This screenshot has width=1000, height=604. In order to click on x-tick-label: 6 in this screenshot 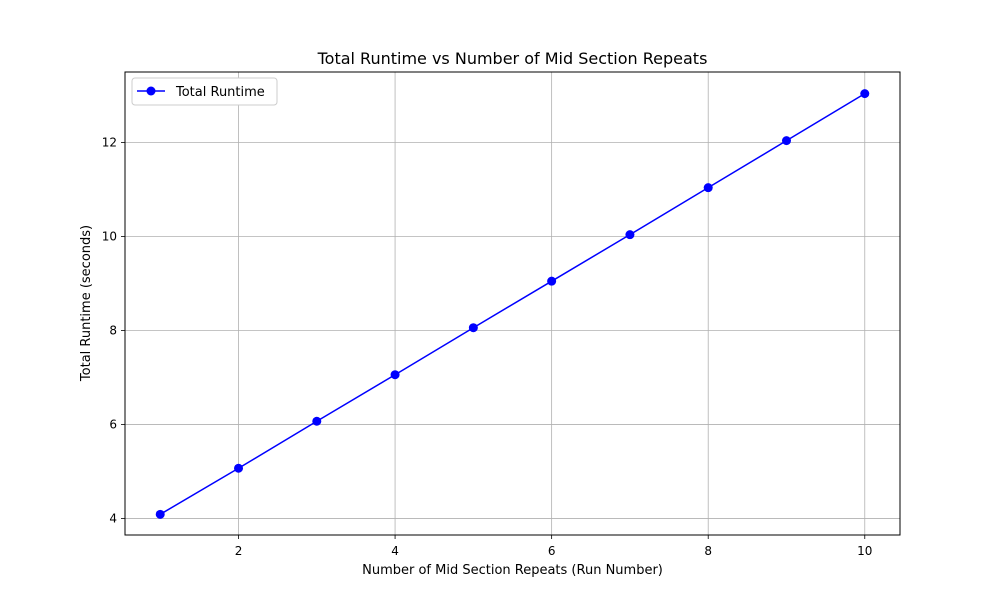, I will do `click(552, 551)`.